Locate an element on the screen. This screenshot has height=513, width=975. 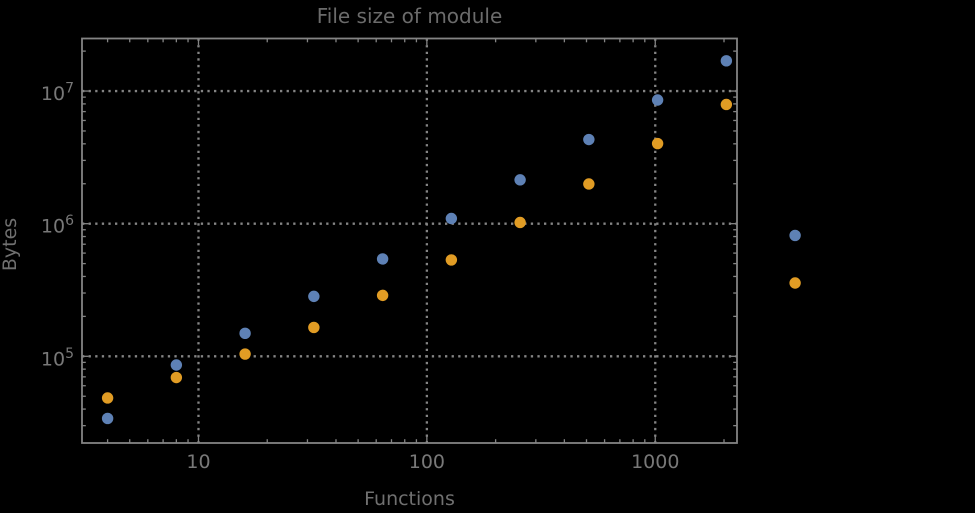
x-tick-labels: 10 100 1000 is located at coordinates (432, 462).